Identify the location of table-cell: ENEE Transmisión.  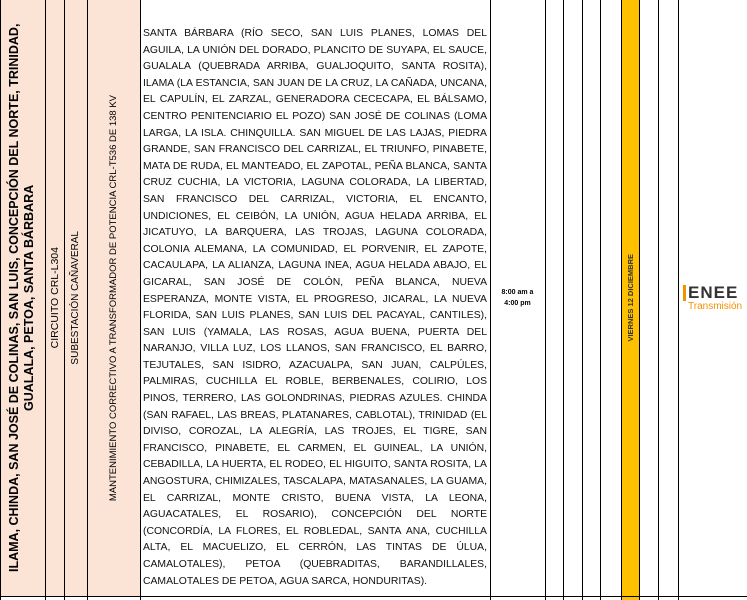
(713, 298).